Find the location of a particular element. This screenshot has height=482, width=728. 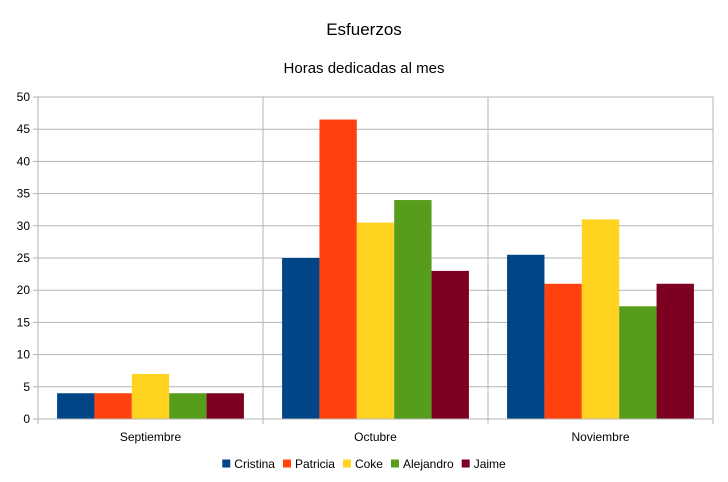

legend-label: Alejandro is located at coordinates (428, 464).